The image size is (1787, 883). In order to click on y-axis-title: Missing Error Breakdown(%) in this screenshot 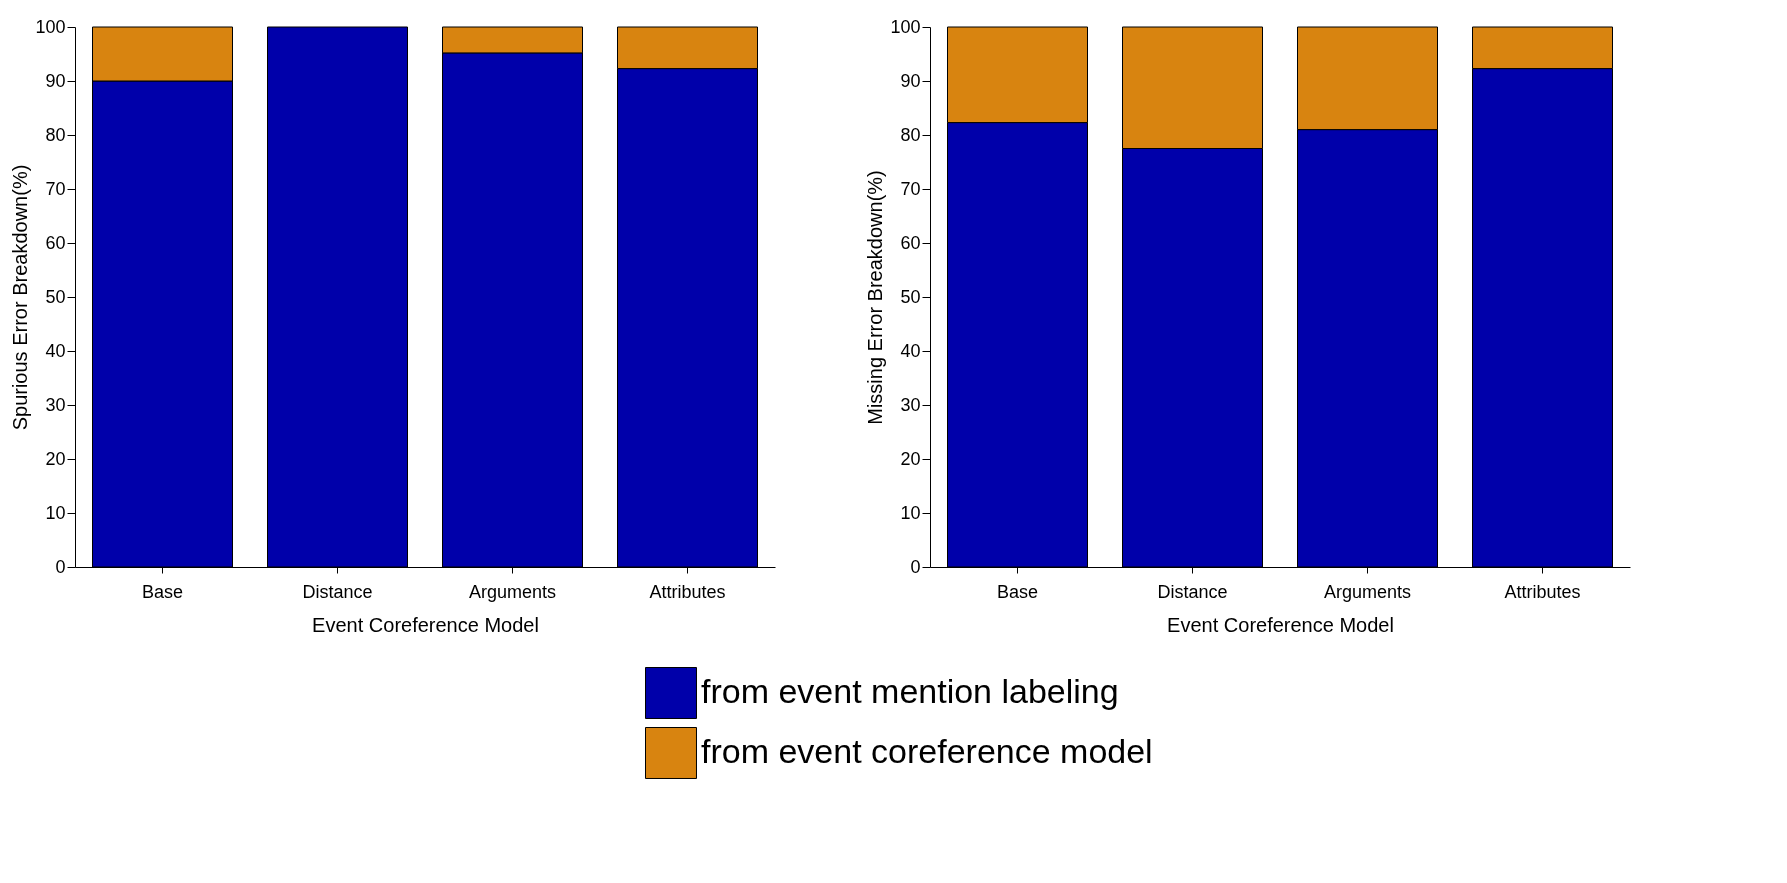, I will do `click(875, 297)`.